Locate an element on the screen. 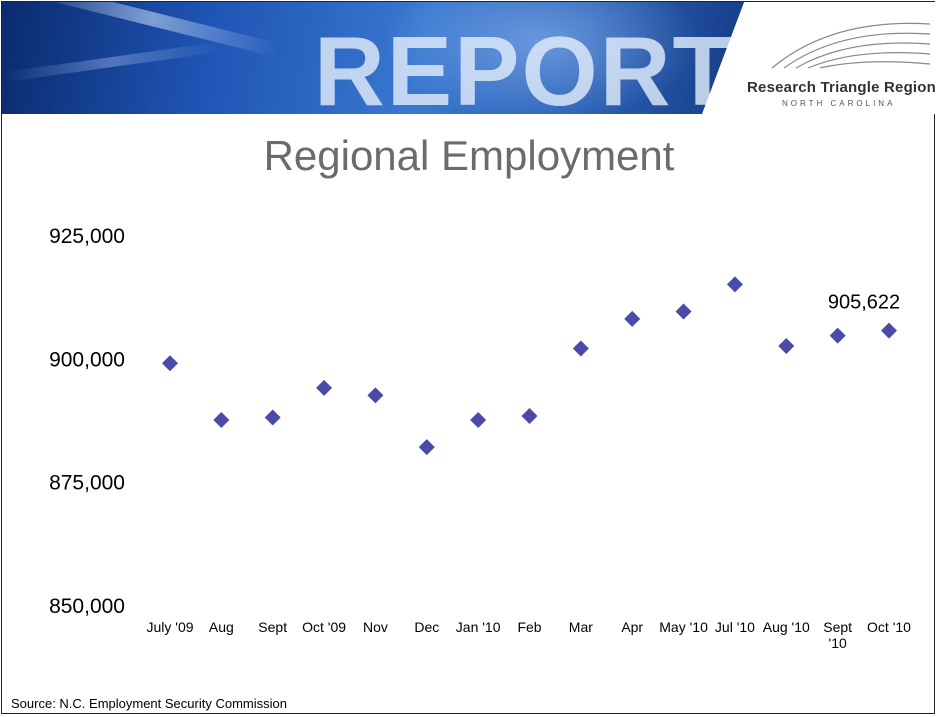 The width and height of the screenshot is (938, 717). data-label: 905,622 is located at coordinates (864, 303).